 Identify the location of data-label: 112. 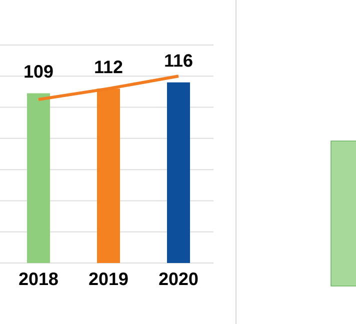
(108, 67).